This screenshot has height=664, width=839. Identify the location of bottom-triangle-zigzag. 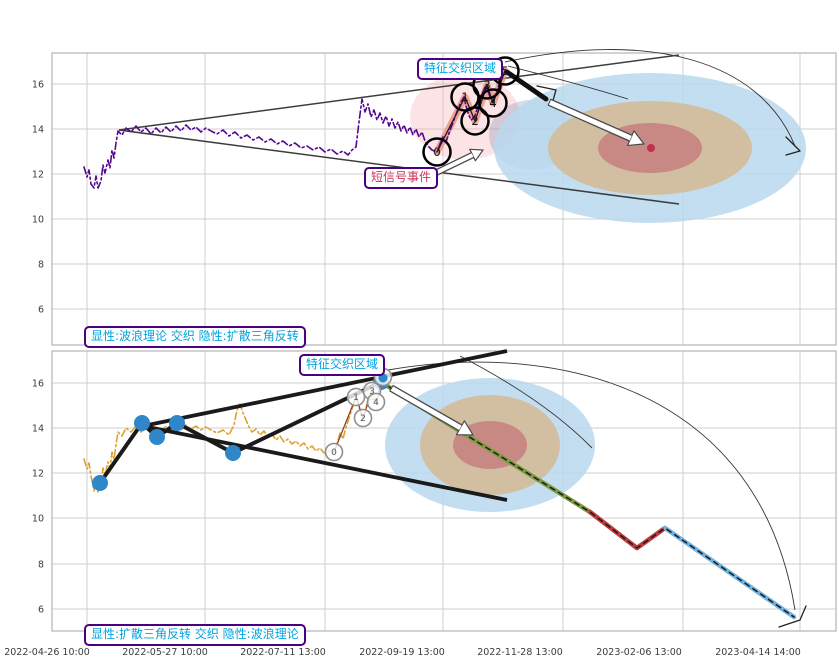
(240, 432).